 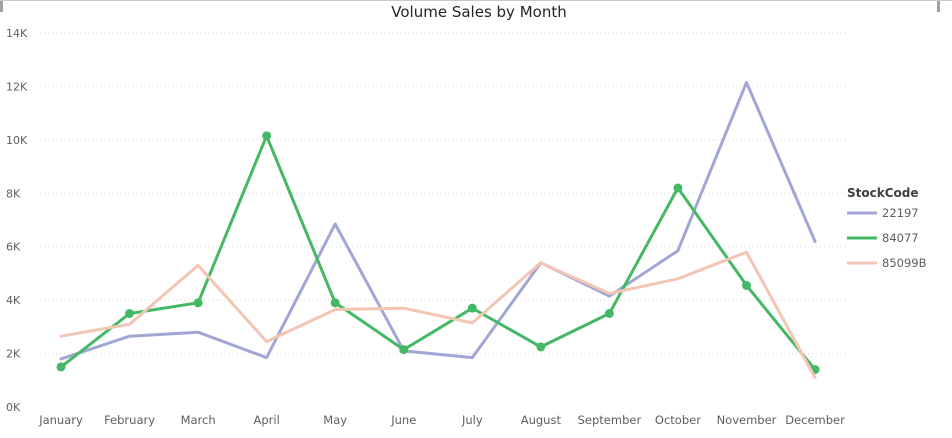 What do you see at coordinates (747, 420) in the screenshot?
I see `x-tick-label: November` at bounding box center [747, 420].